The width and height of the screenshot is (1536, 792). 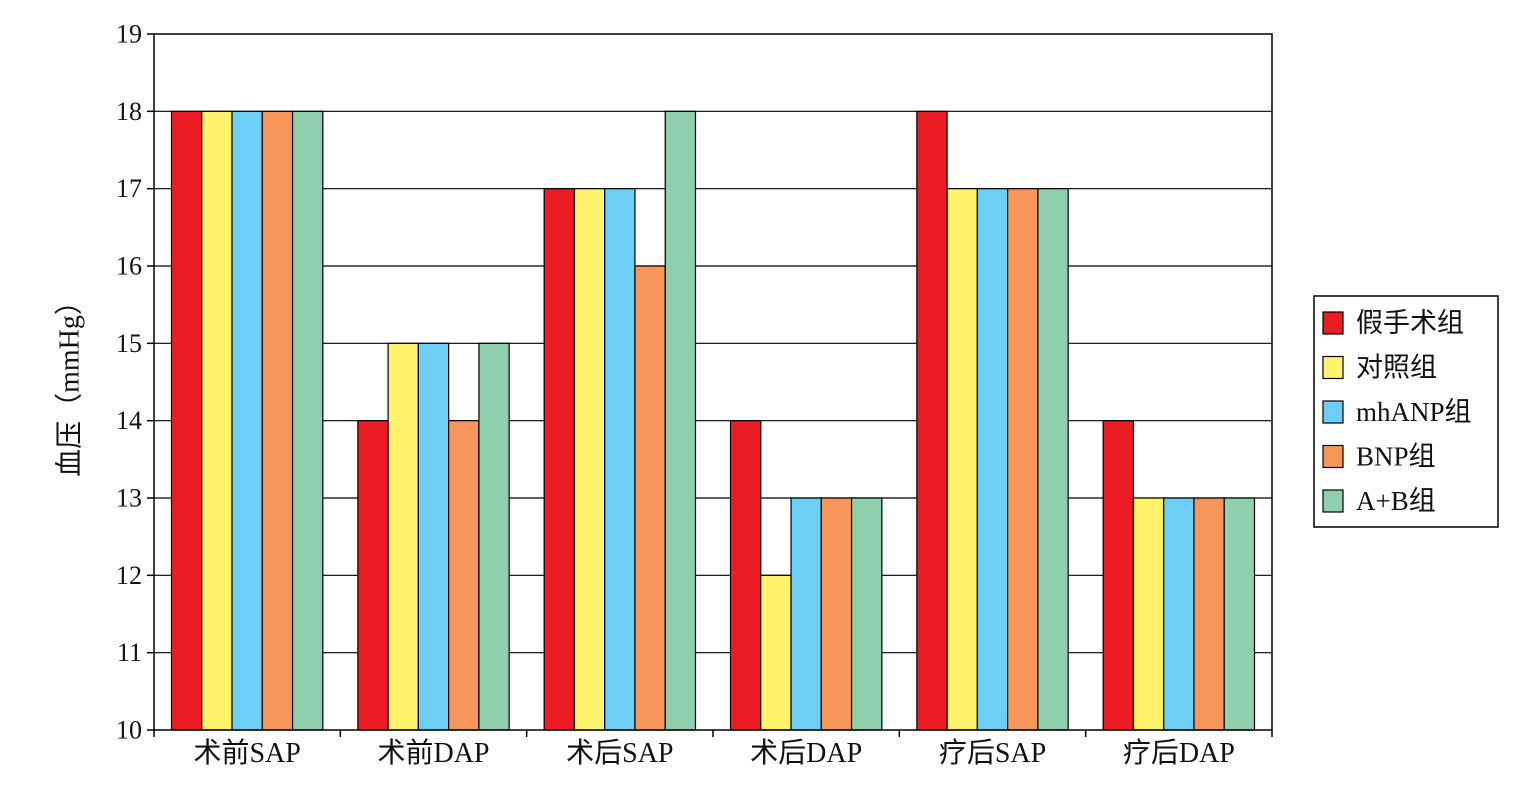 What do you see at coordinates (806, 753) in the screenshot?
I see `x-tick-label: 术后DAP` at bounding box center [806, 753].